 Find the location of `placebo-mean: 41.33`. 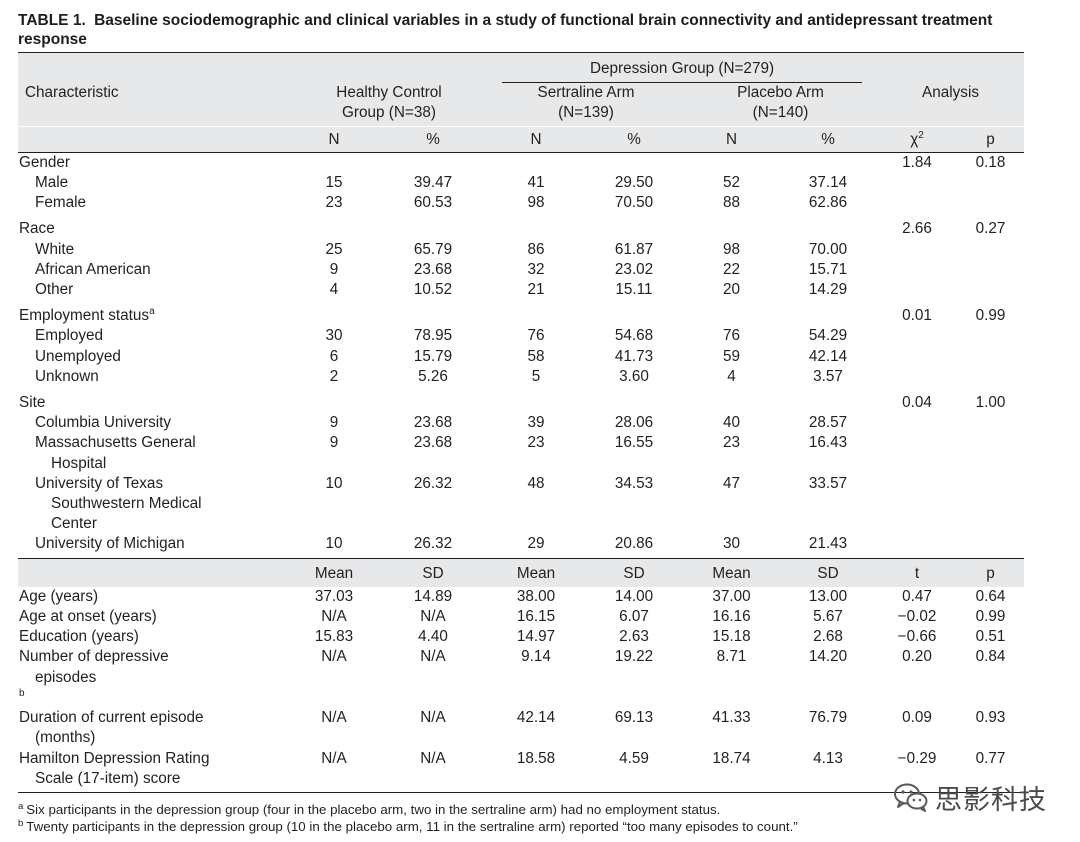

placebo-mean: 41.33 is located at coordinates (731, 718).